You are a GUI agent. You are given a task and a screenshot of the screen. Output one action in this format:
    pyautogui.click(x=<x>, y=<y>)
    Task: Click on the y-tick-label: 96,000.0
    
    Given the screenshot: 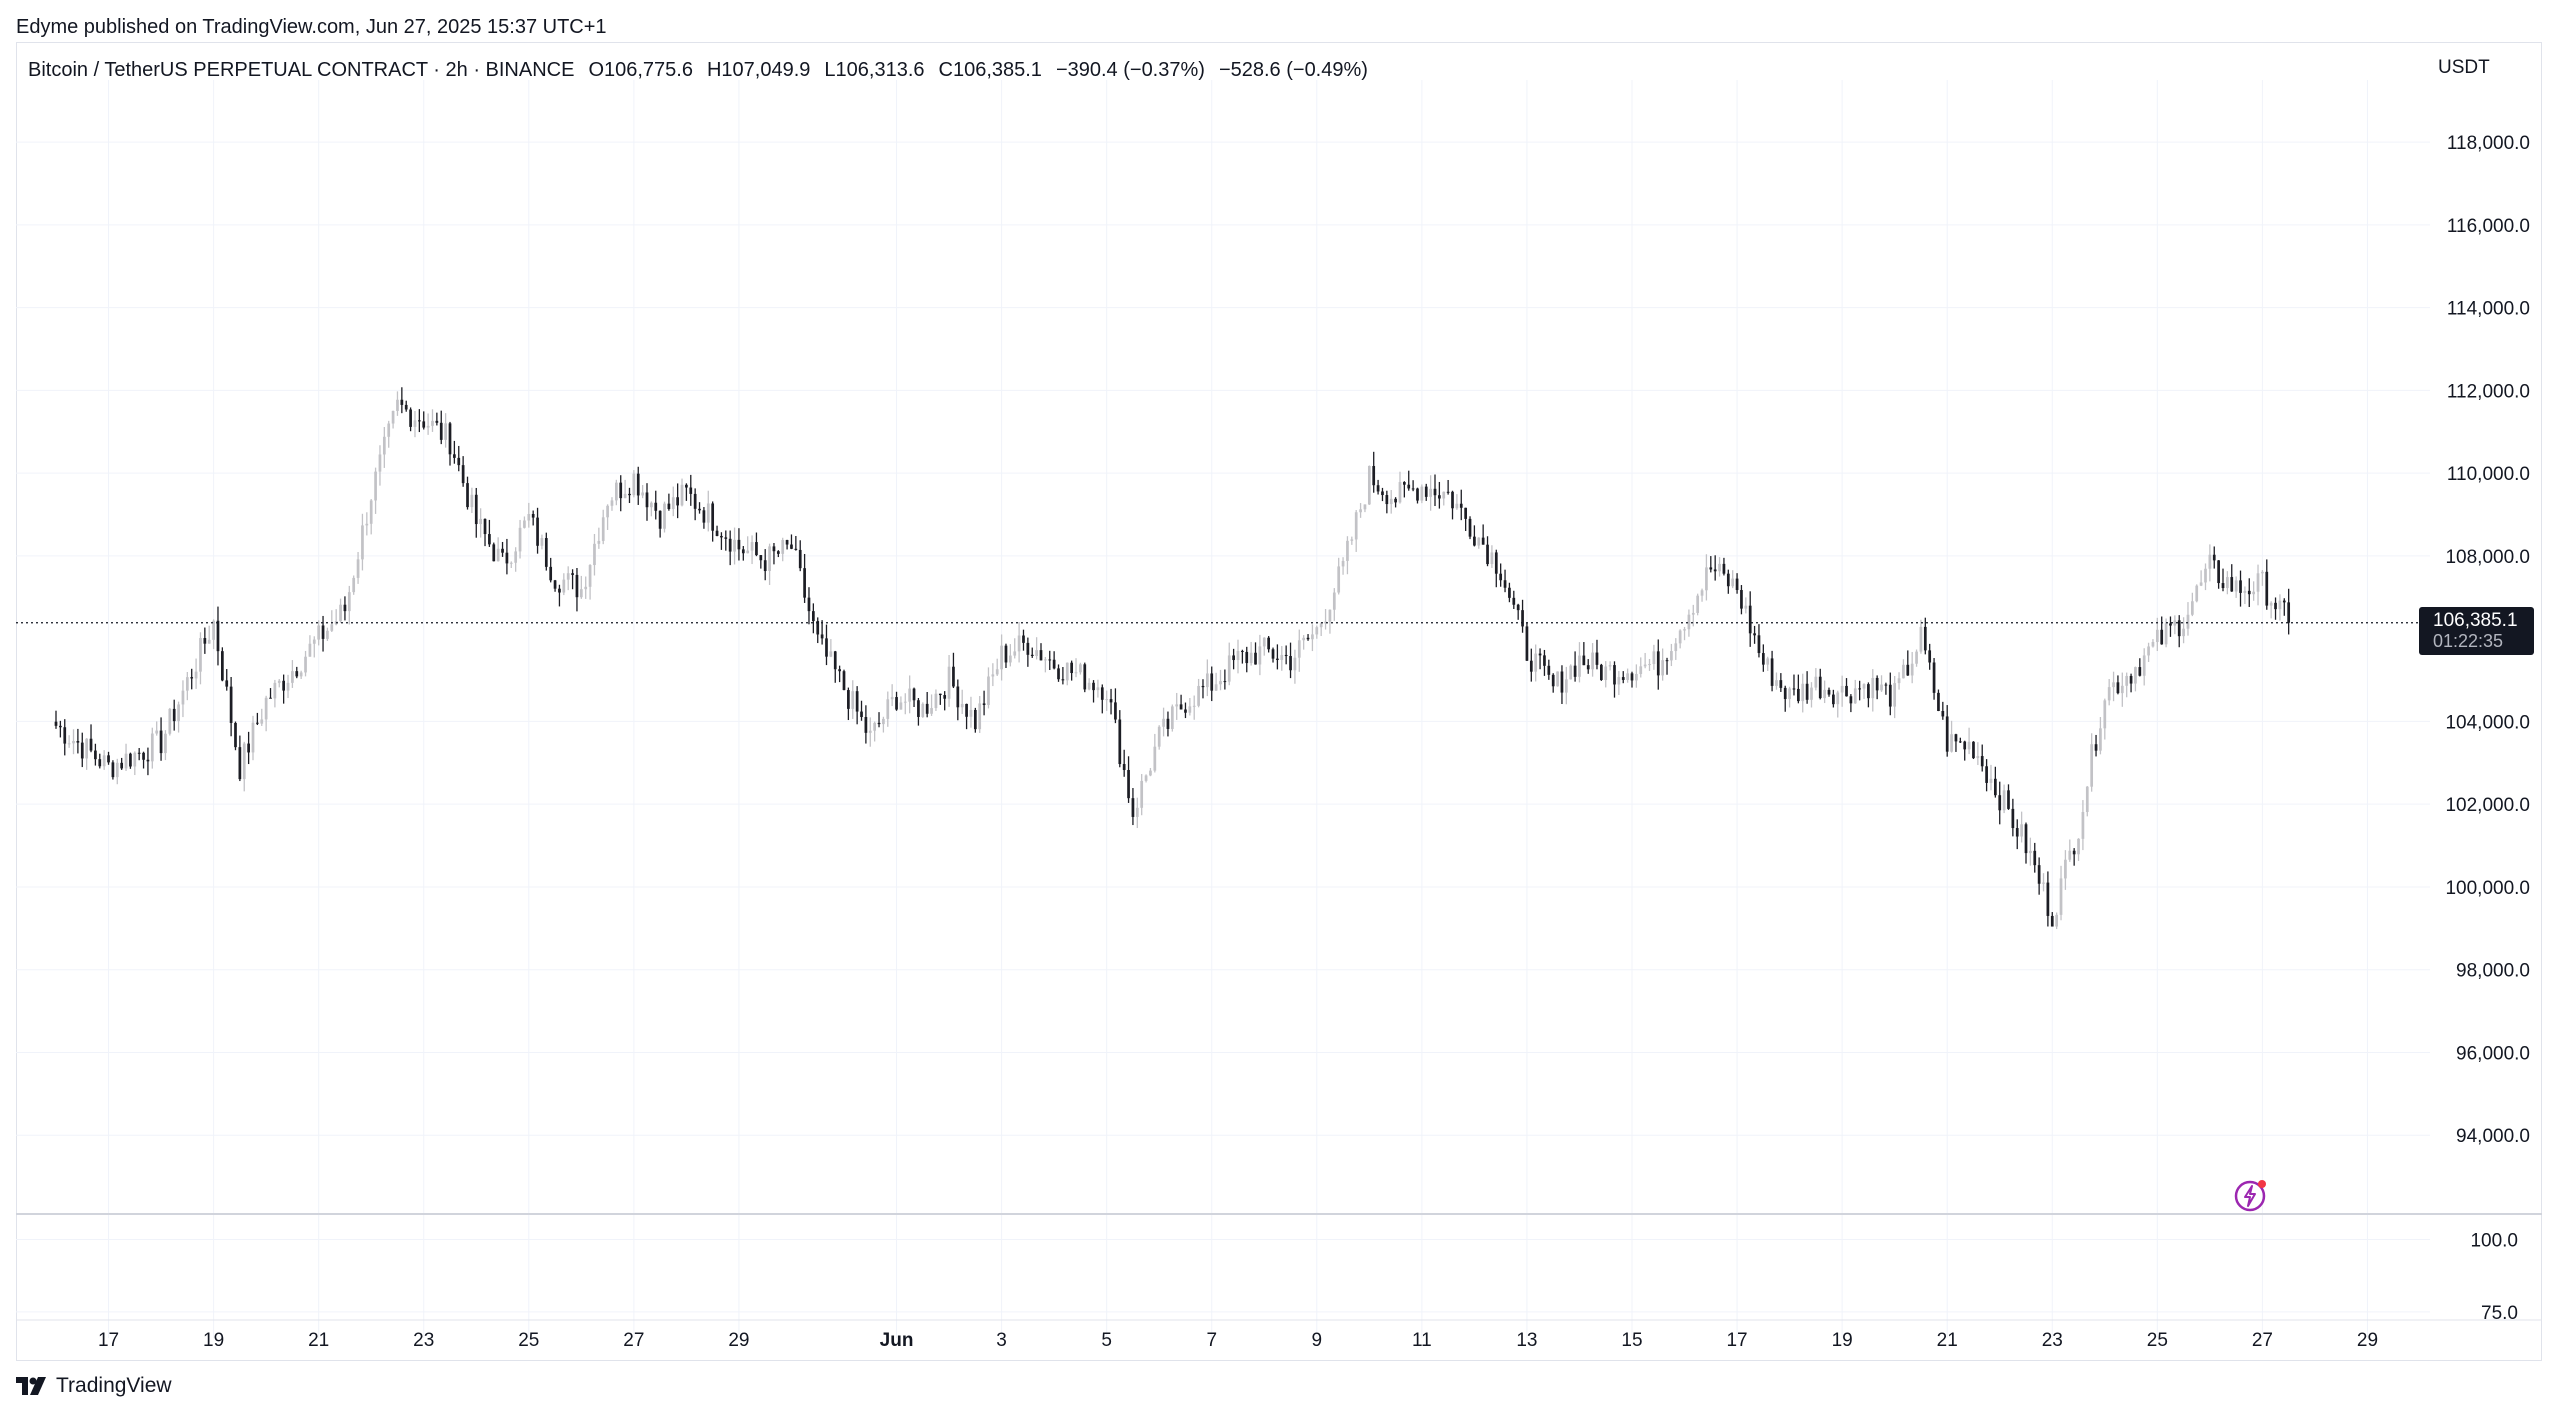 What is the action you would take?
    pyautogui.click(x=2493, y=1053)
    